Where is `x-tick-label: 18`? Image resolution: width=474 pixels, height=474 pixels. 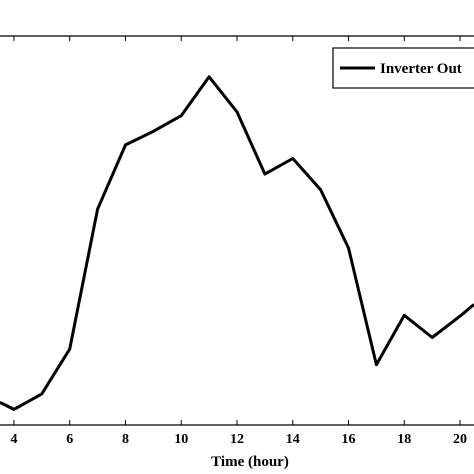 x-tick-label: 18 is located at coordinates (404, 439).